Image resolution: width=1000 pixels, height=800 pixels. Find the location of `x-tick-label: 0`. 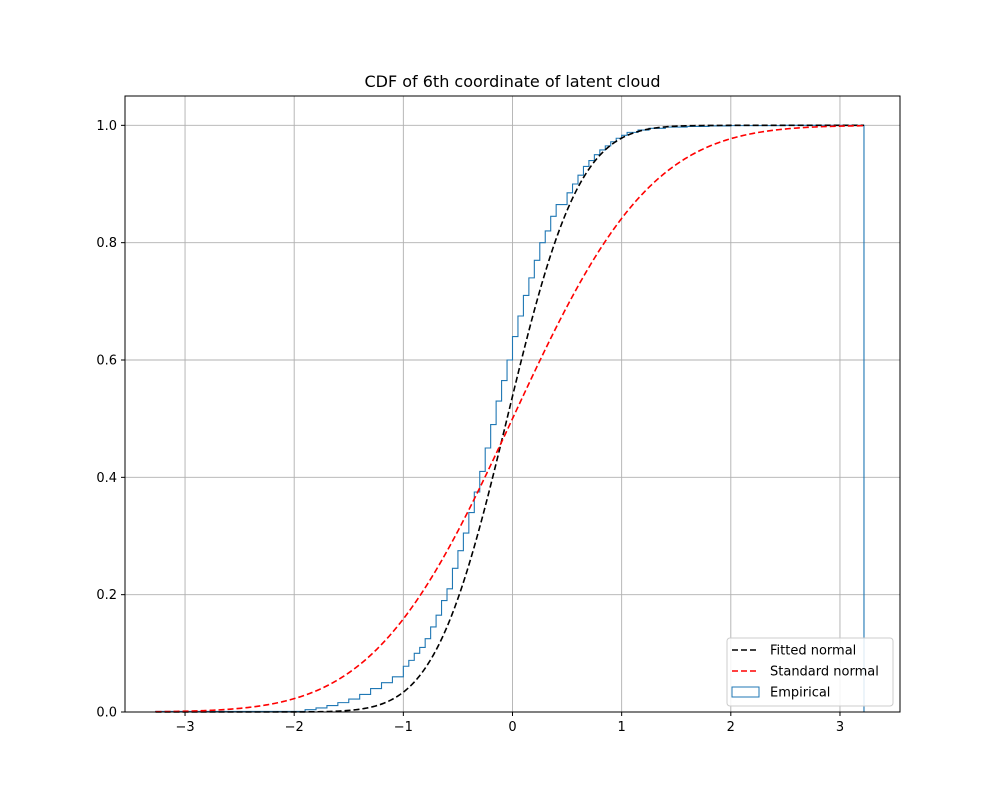

x-tick-label: 0 is located at coordinates (512, 727).